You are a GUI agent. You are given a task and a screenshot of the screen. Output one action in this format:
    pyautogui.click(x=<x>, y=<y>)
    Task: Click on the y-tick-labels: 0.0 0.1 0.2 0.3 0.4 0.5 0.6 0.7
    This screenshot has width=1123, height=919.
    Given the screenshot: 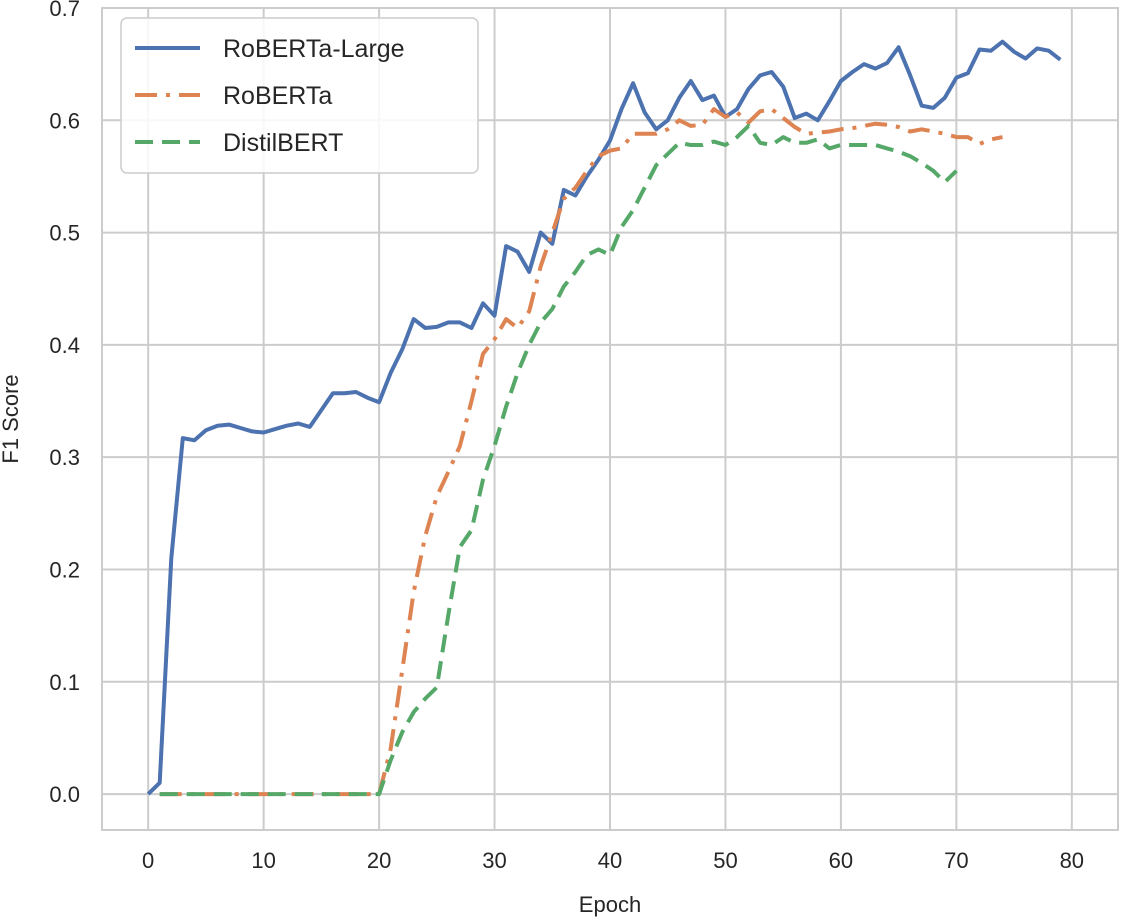 What is the action you would take?
    pyautogui.click(x=64, y=403)
    